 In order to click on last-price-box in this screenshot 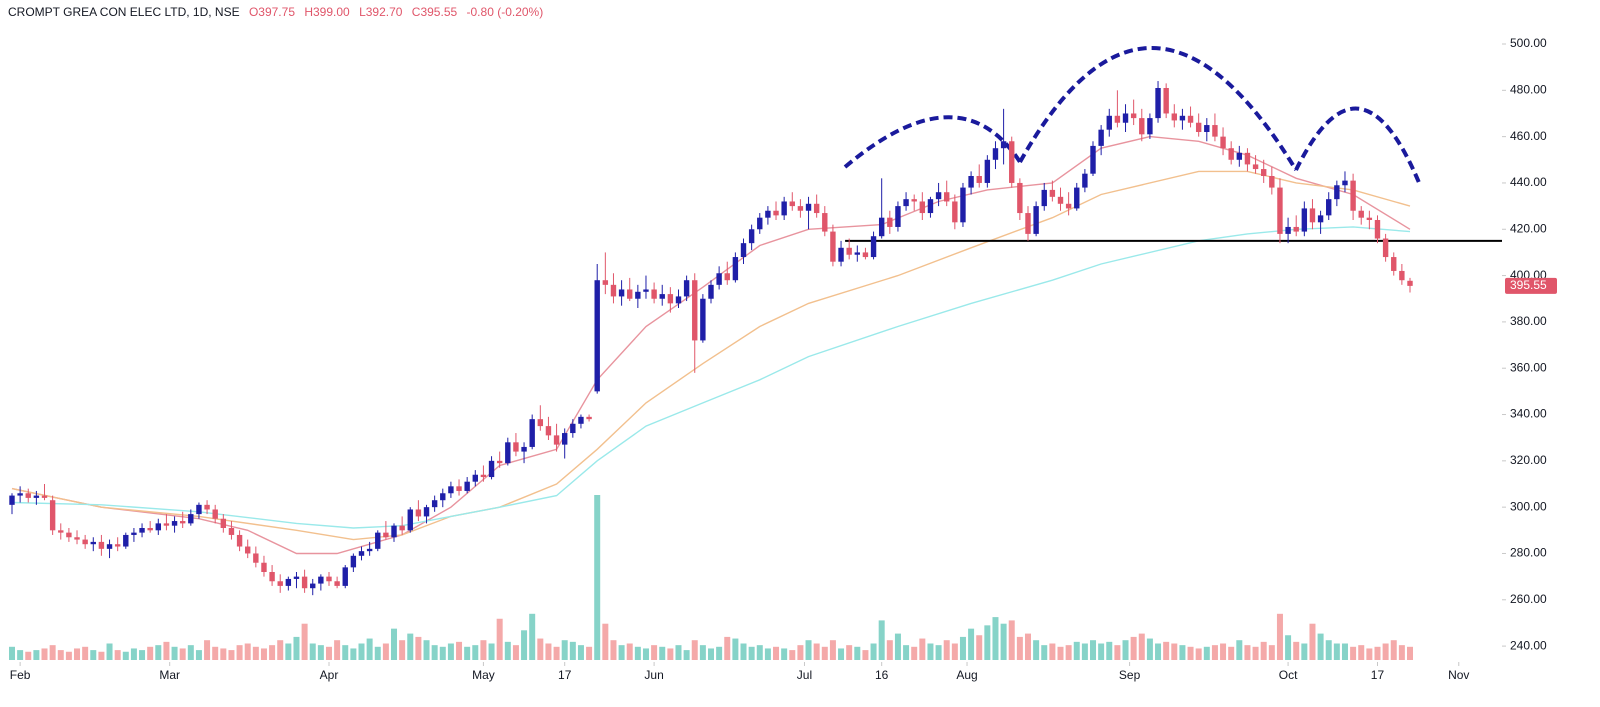, I will do `click(1531, 285)`.